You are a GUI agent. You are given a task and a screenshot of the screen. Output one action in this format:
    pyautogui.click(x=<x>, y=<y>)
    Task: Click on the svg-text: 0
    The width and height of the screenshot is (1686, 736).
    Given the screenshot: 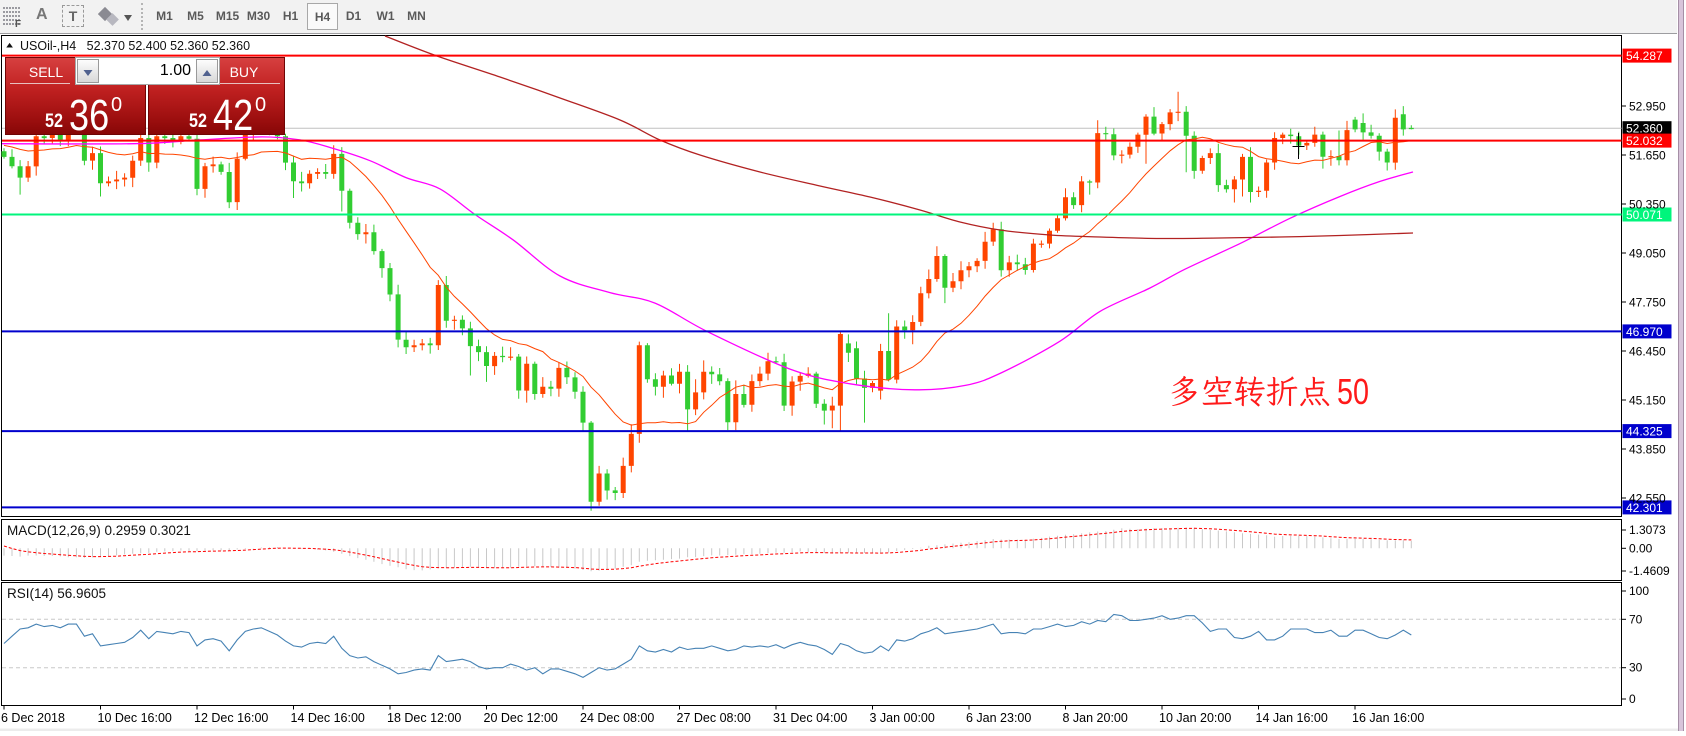 What is the action you would take?
    pyautogui.click(x=1632, y=699)
    